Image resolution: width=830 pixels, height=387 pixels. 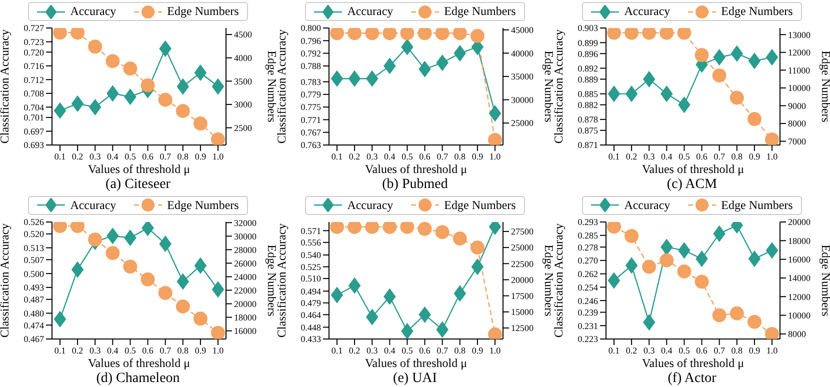 What do you see at coordinates (415, 378) in the screenshot?
I see `text: (e) UAI` at bounding box center [415, 378].